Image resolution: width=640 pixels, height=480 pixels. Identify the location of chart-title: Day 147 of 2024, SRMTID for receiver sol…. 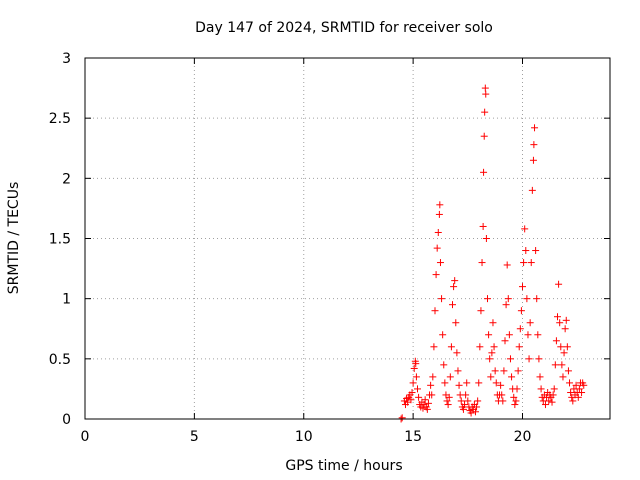
(344, 28).